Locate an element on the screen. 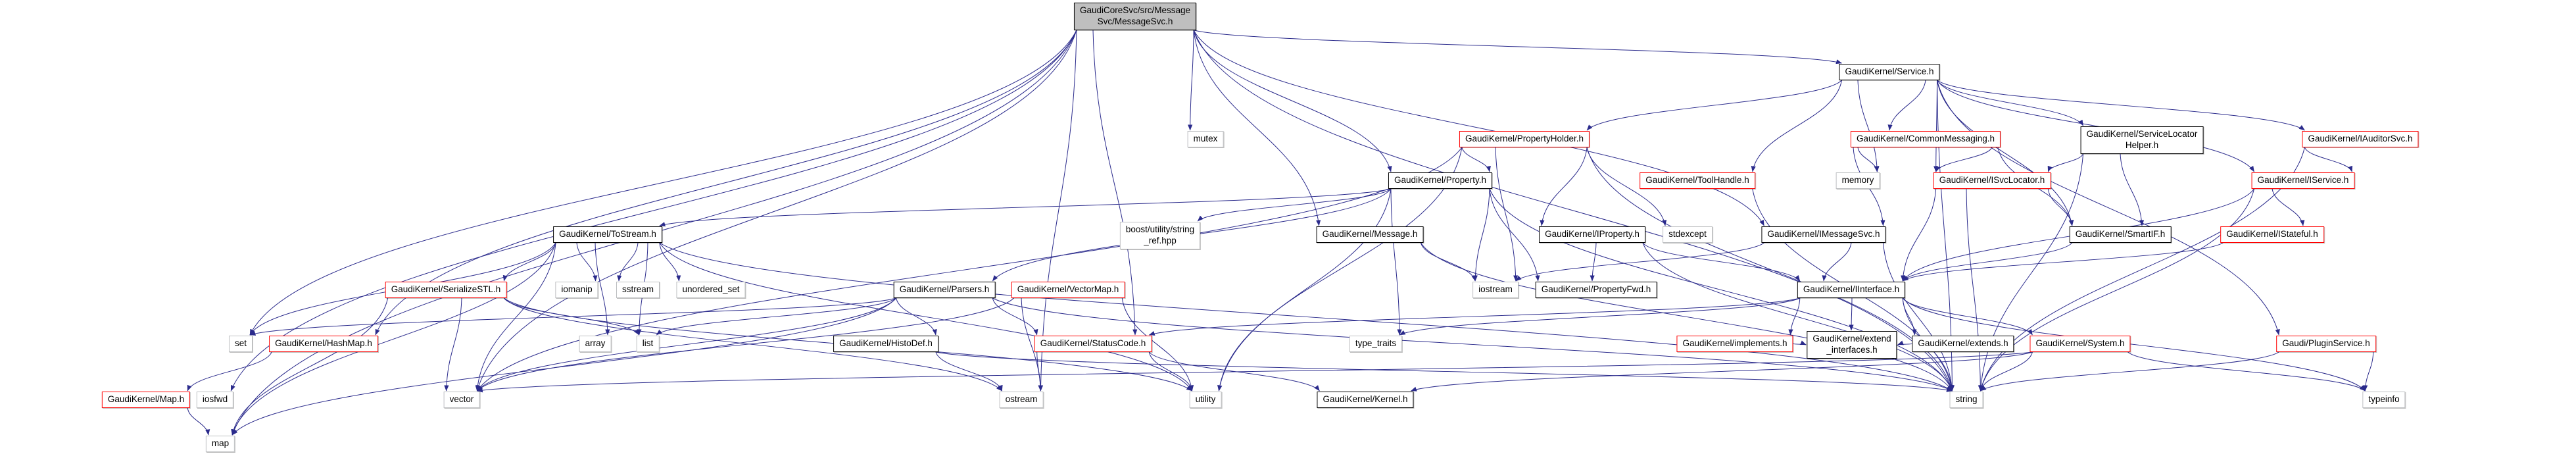 The image size is (2576, 460). edge-parsers-statuscode is located at coordinates (1015, 316).